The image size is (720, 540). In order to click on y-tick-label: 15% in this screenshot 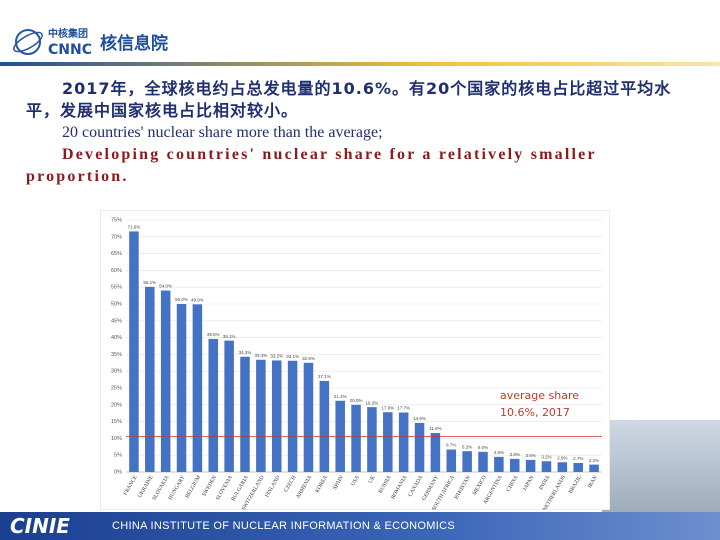, I will do `click(116, 422)`.